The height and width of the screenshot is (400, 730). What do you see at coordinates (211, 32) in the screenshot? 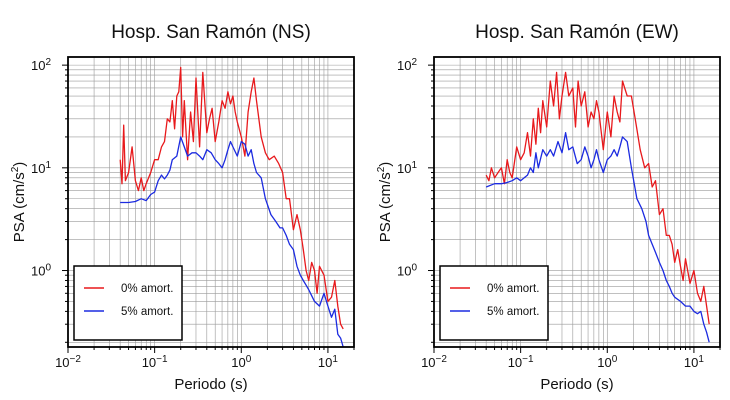
I see `chart-title: Hosp. San Ramón (NS)` at bounding box center [211, 32].